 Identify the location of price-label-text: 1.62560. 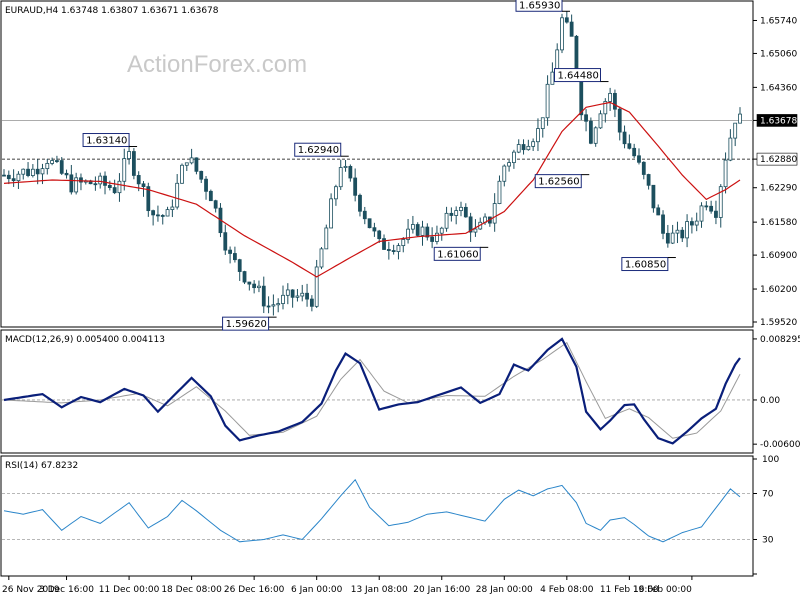
(558, 182).